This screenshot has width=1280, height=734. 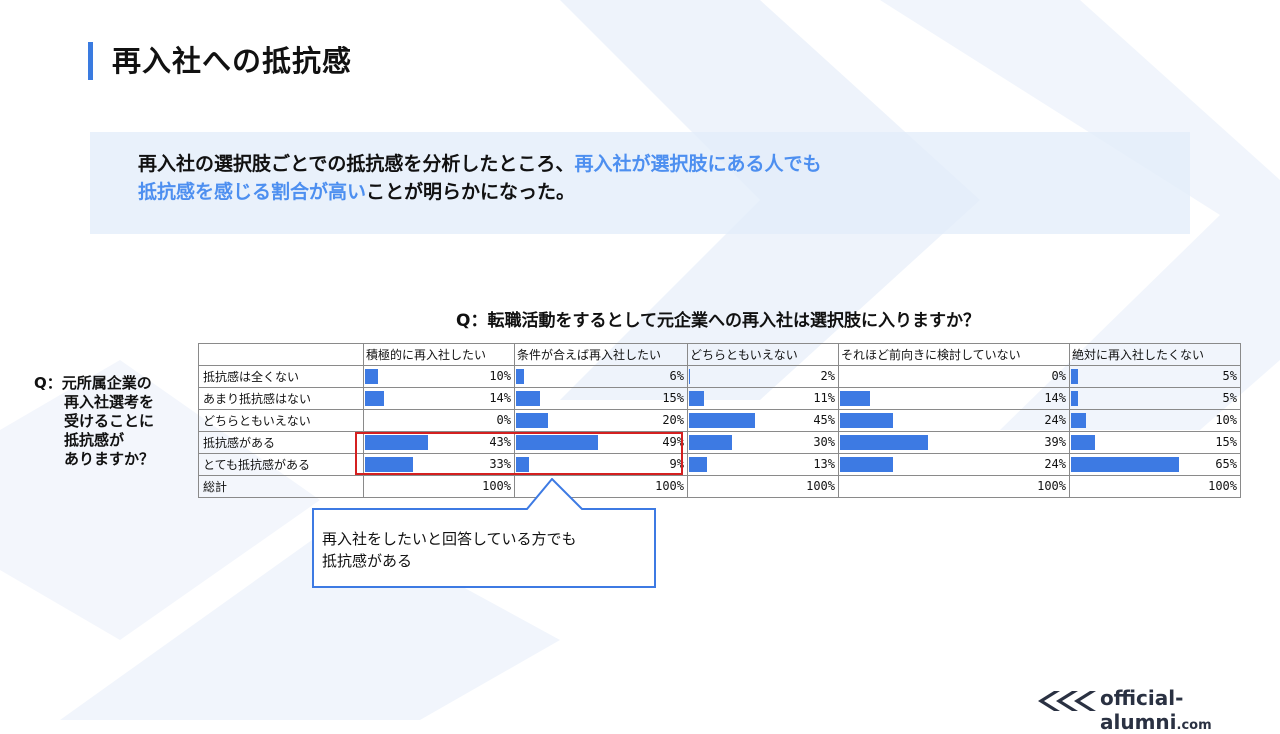 What do you see at coordinates (439, 442) in the screenshot?
I see `data-cell: 43%` at bounding box center [439, 442].